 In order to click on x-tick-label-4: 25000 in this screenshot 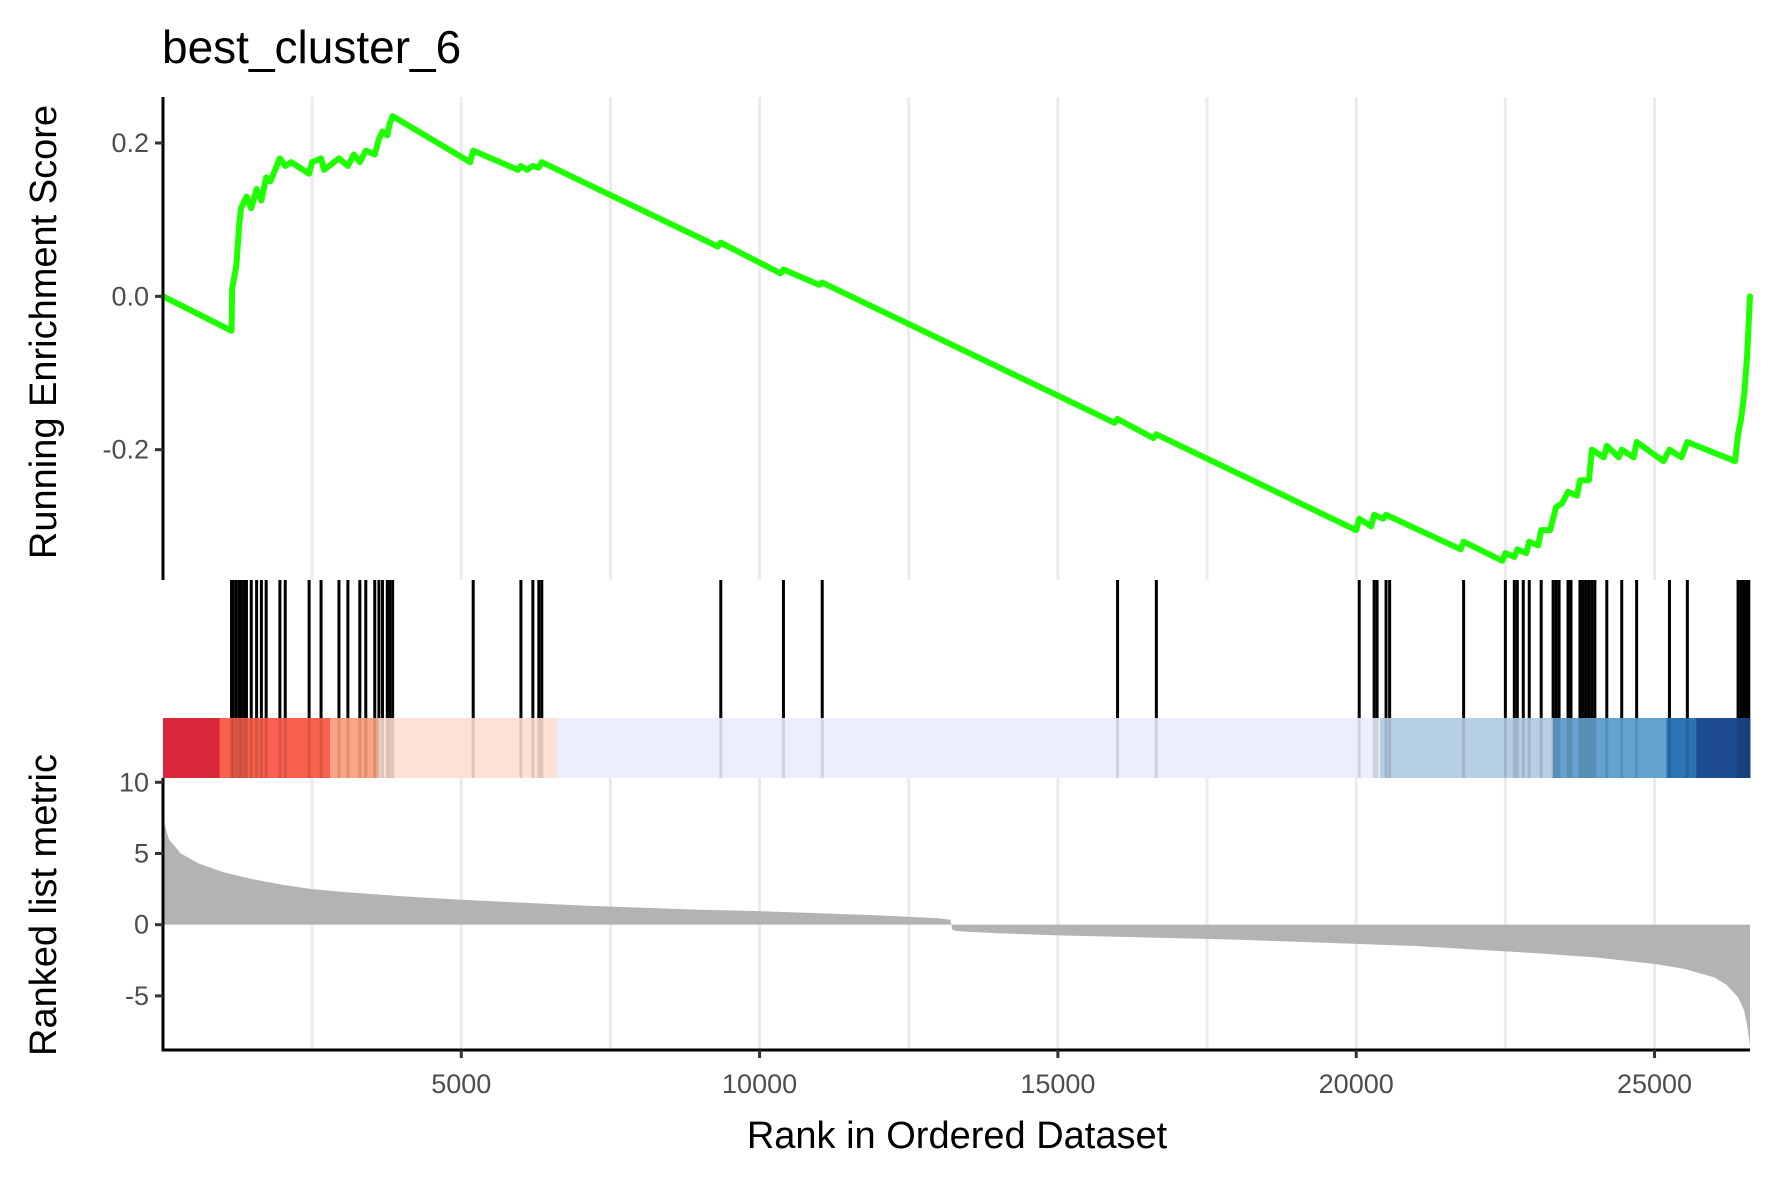, I will do `click(1654, 1084)`.